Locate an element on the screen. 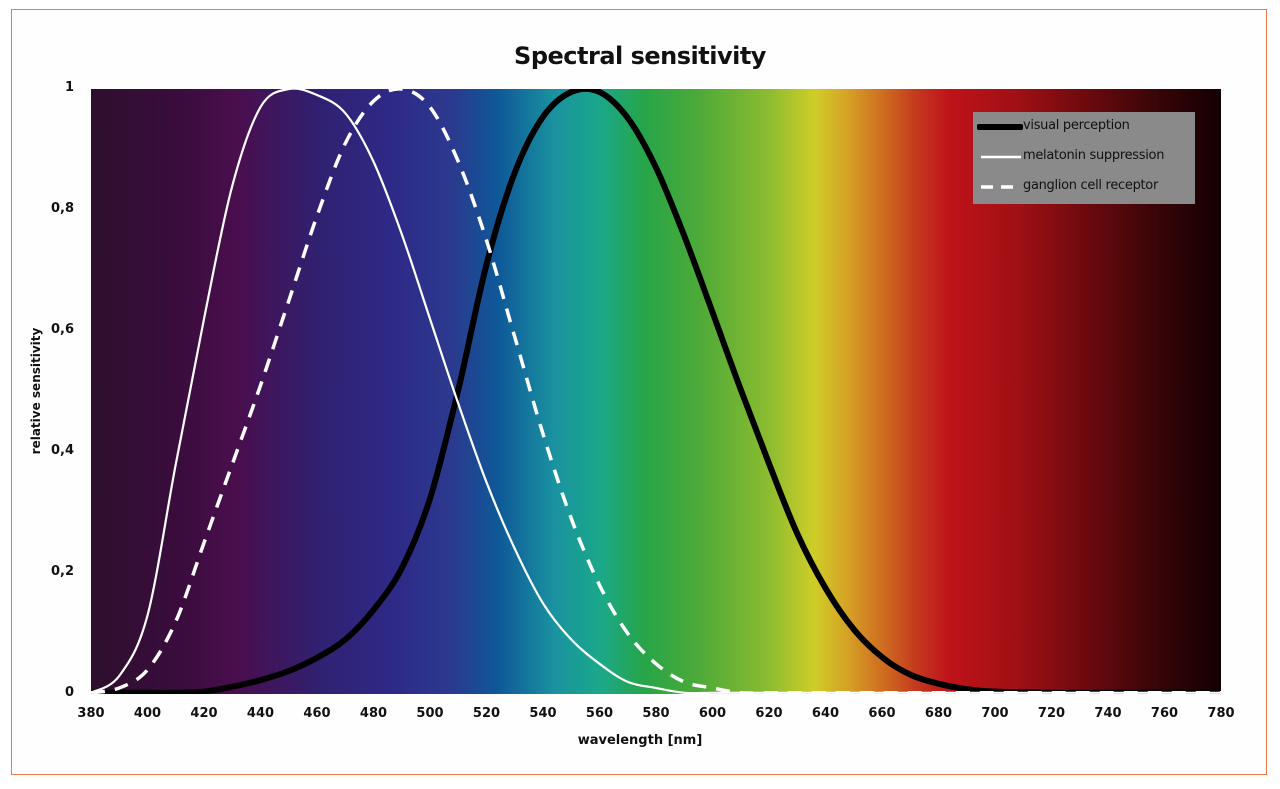 The width and height of the screenshot is (1280, 789). y-tick-label: 0,8 is located at coordinates (62, 208).